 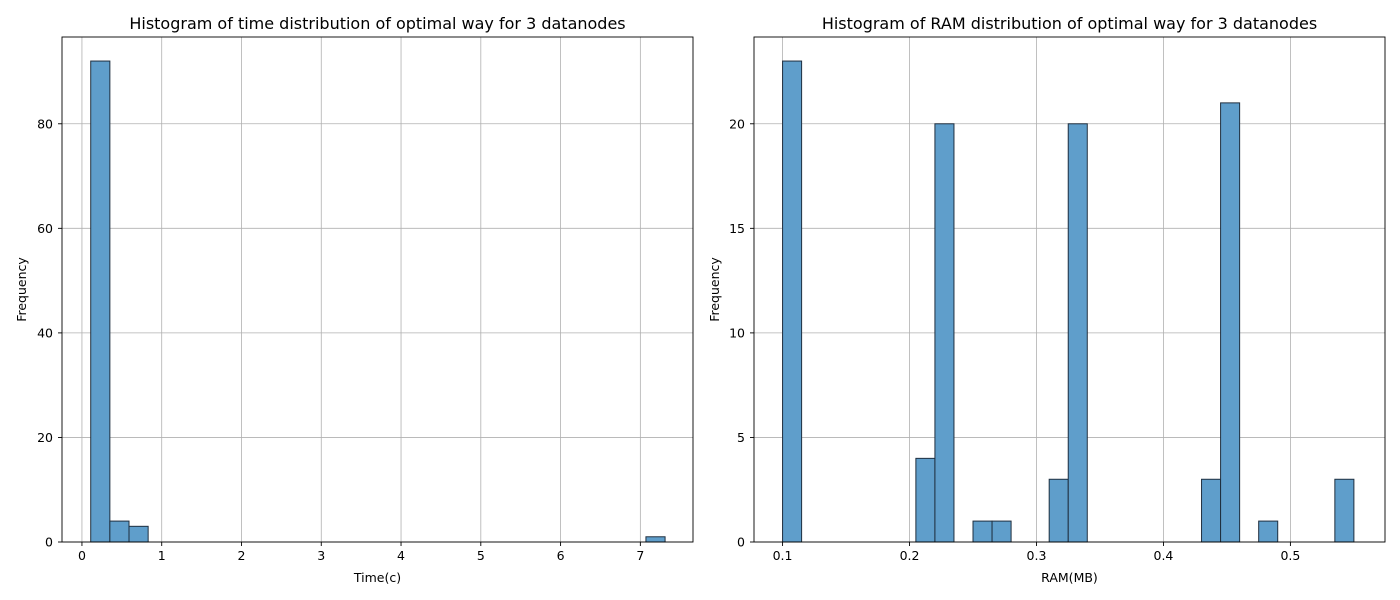 I want to click on time-histogram-x-tick-label: 7, so click(x=640, y=555).